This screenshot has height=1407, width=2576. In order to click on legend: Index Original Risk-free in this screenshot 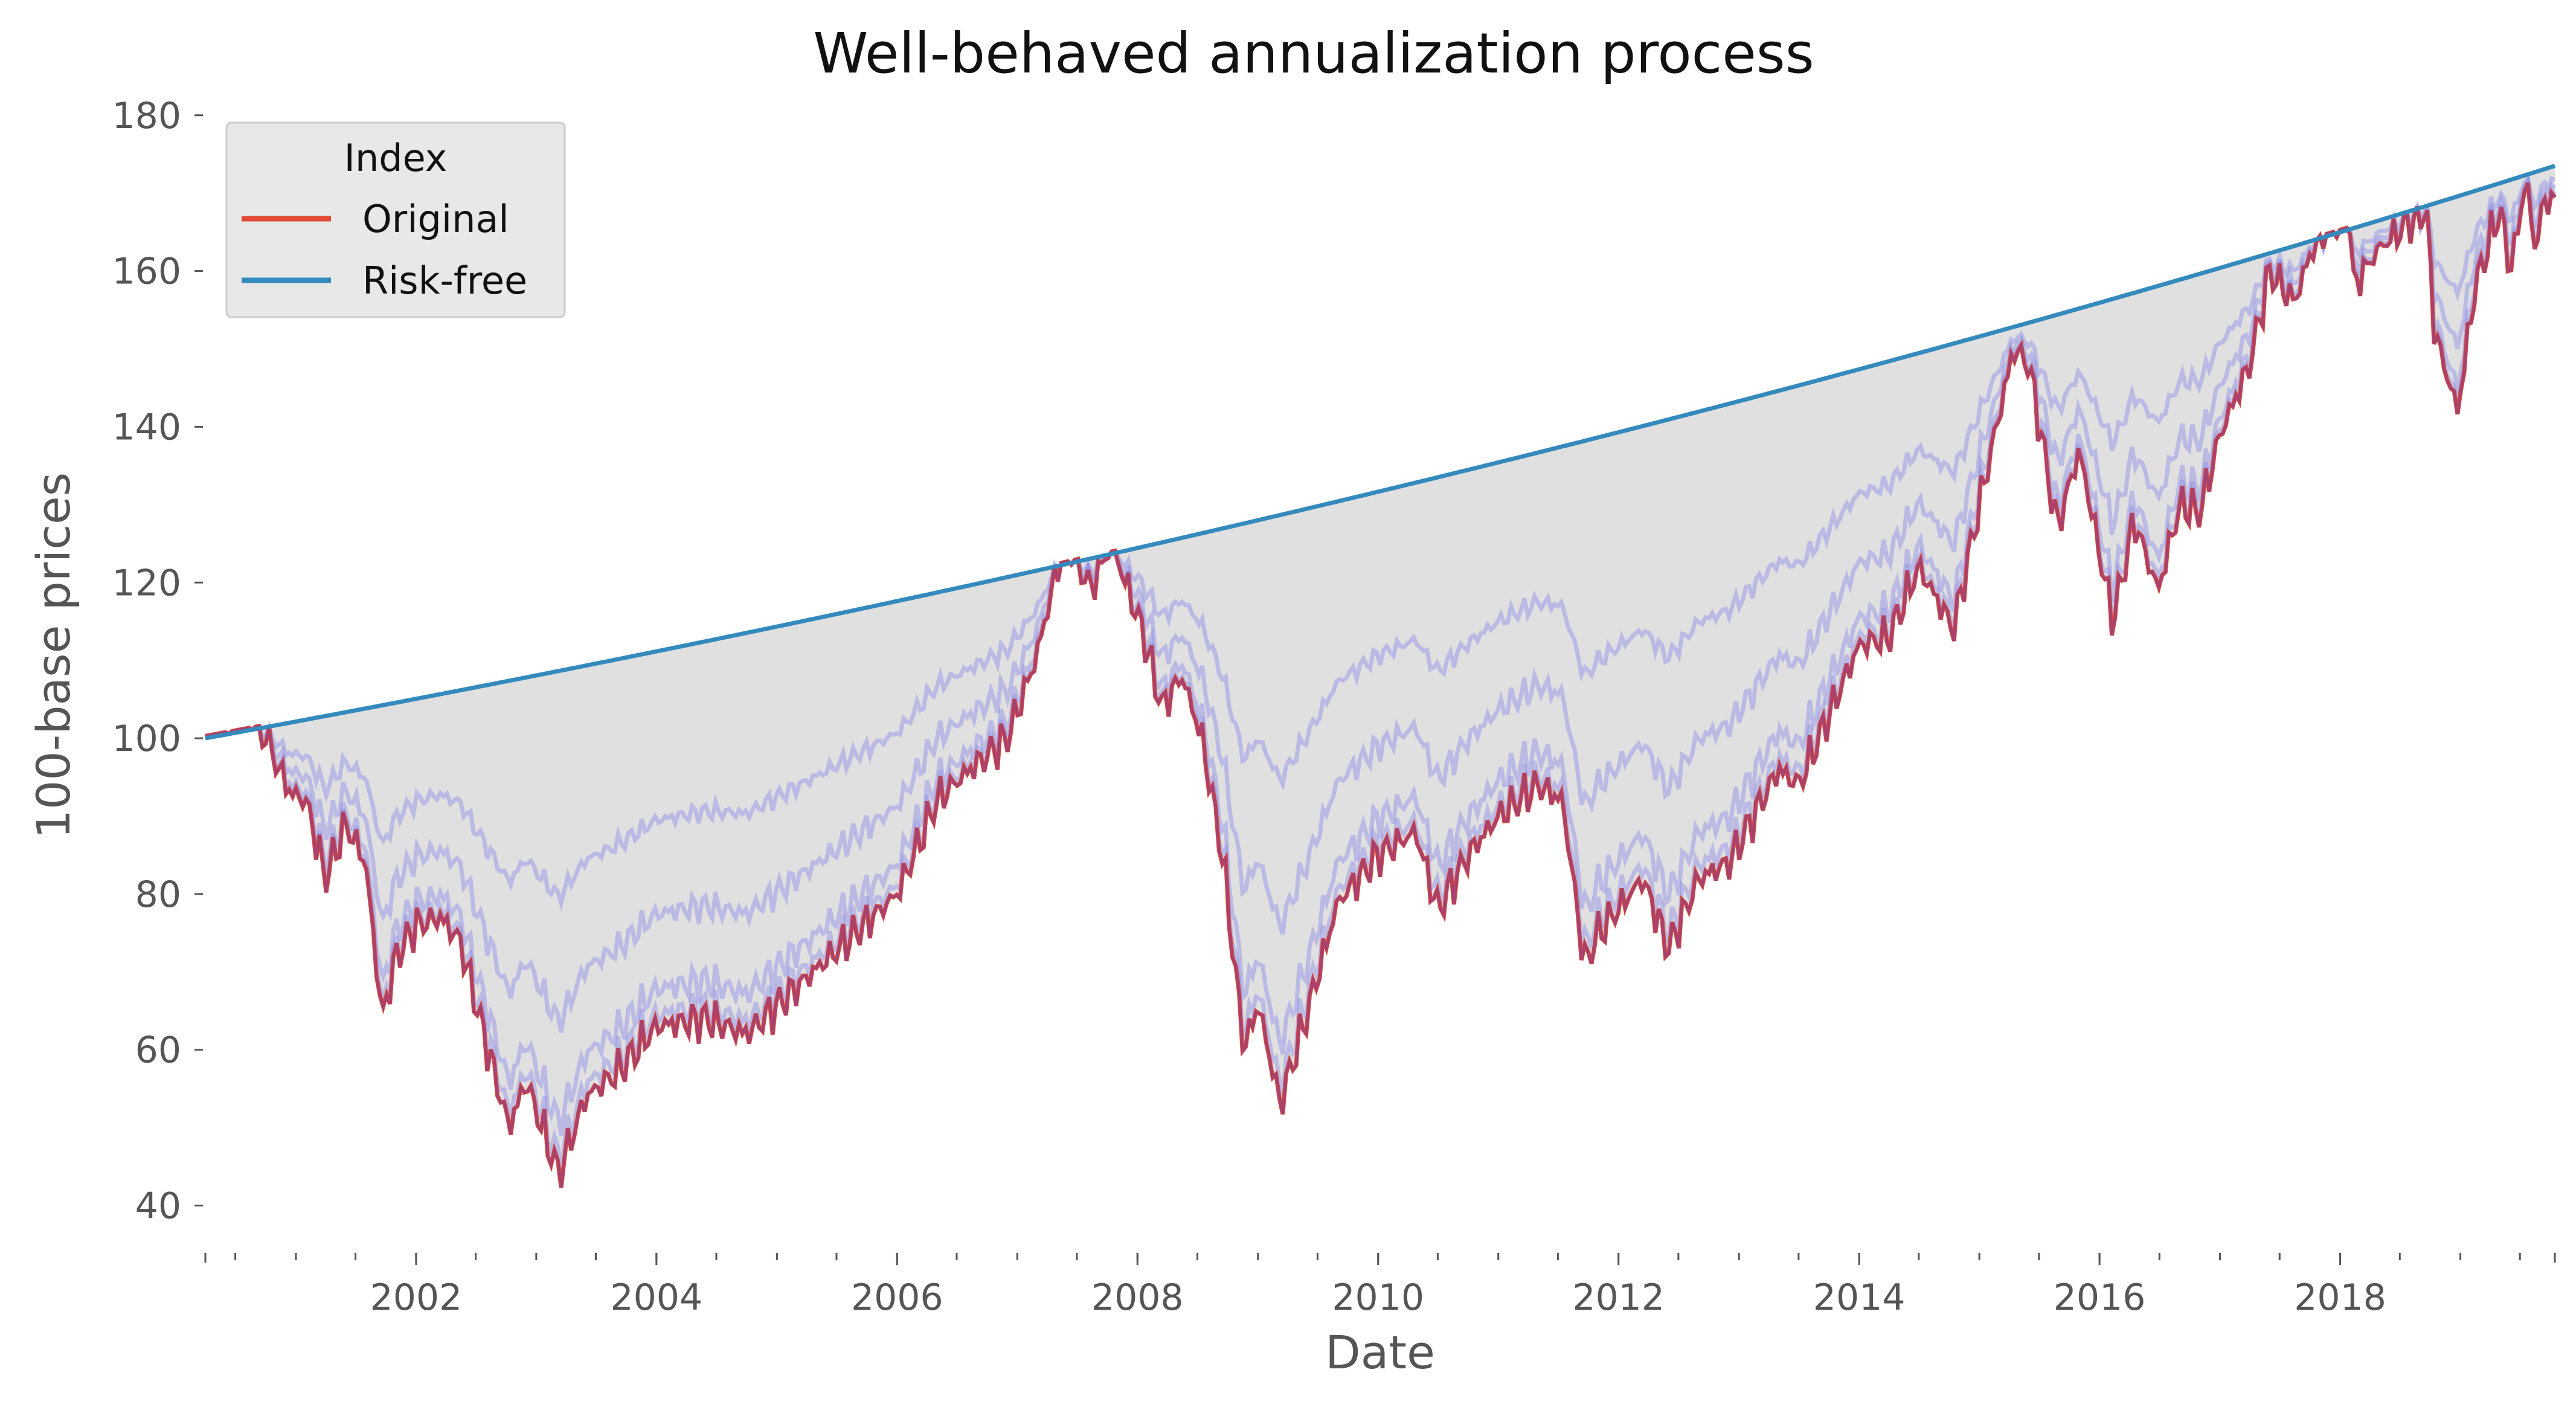, I will do `click(395, 219)`.